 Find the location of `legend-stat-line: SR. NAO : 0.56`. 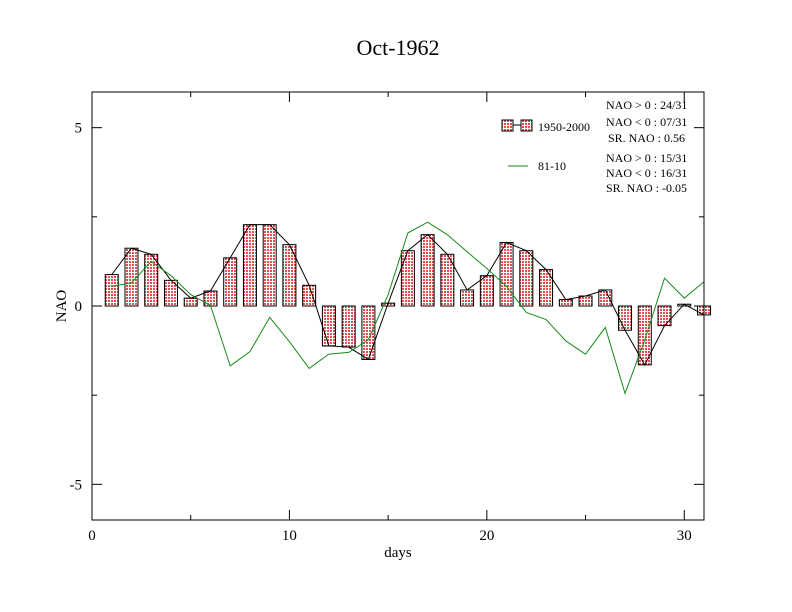

legend-stat-line: SR. NAO : 0.56 is located at coordinates (646, 138).